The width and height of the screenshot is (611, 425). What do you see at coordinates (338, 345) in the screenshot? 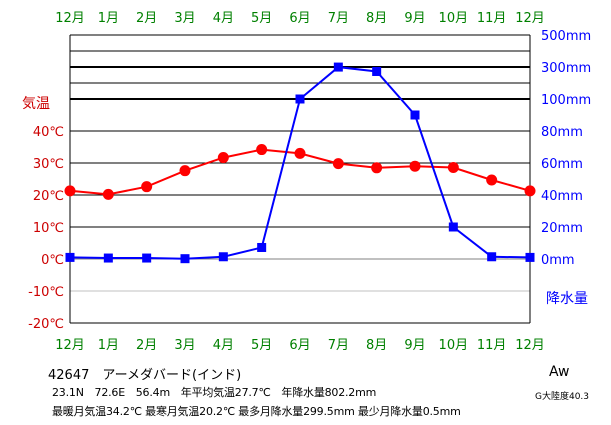
I see `month-label-bottom: 7月` at bounding box center [338, 345].